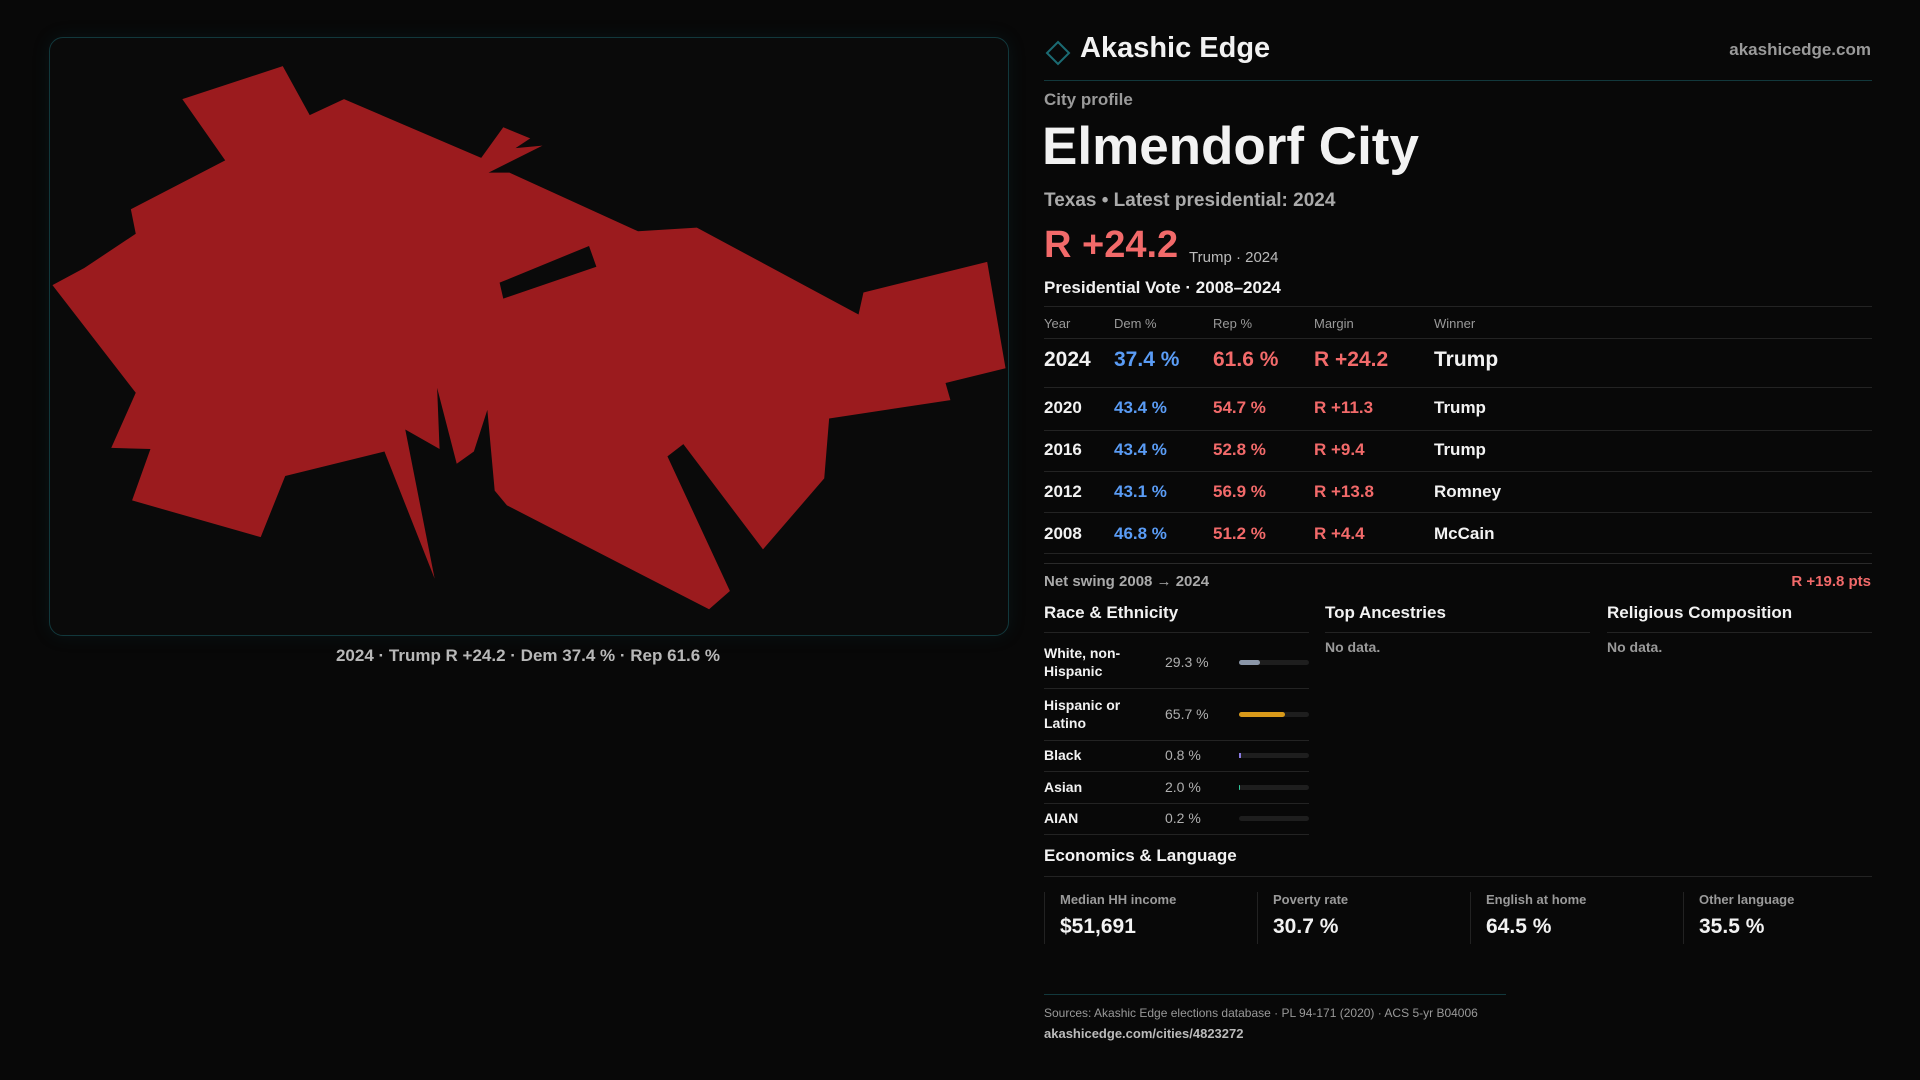 This screenshot has height=1080, width=1920. What do you see at coordinates (1339, 449) in the screenshot?
I see `vote-cell-margin: R +9.4` at bounding box center [1339, 449].